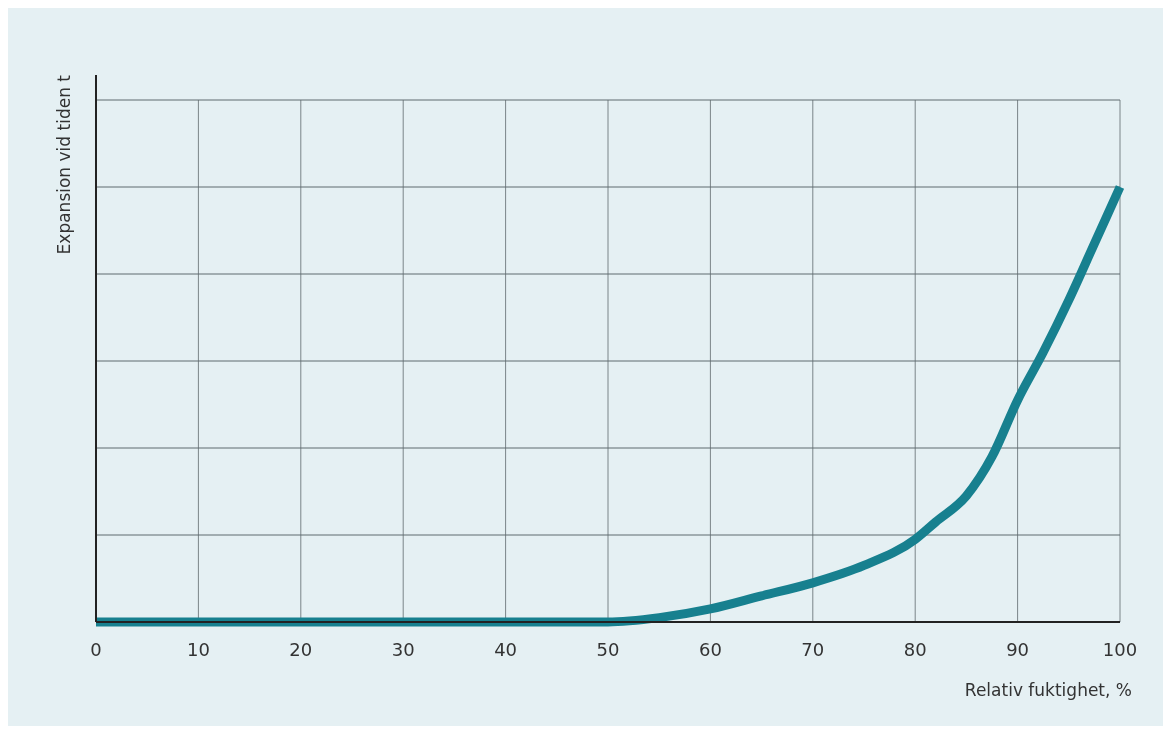 This screenshot has height=734, width=1171. Describe the element at coordinates (64, 164) in the screenshot. I see `y-axis-title: Expansion vid tiden t` at that location.